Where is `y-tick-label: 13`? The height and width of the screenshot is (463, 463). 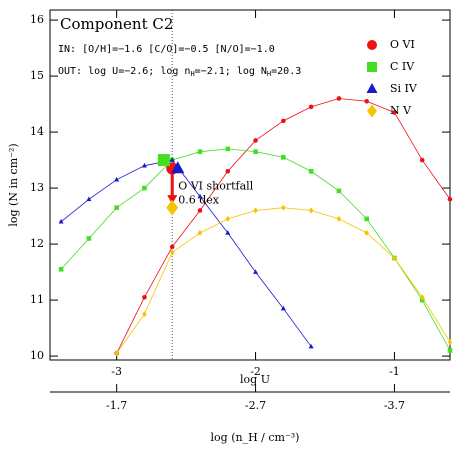 y-tick-label: 13 is located at coordinates (37, 187).